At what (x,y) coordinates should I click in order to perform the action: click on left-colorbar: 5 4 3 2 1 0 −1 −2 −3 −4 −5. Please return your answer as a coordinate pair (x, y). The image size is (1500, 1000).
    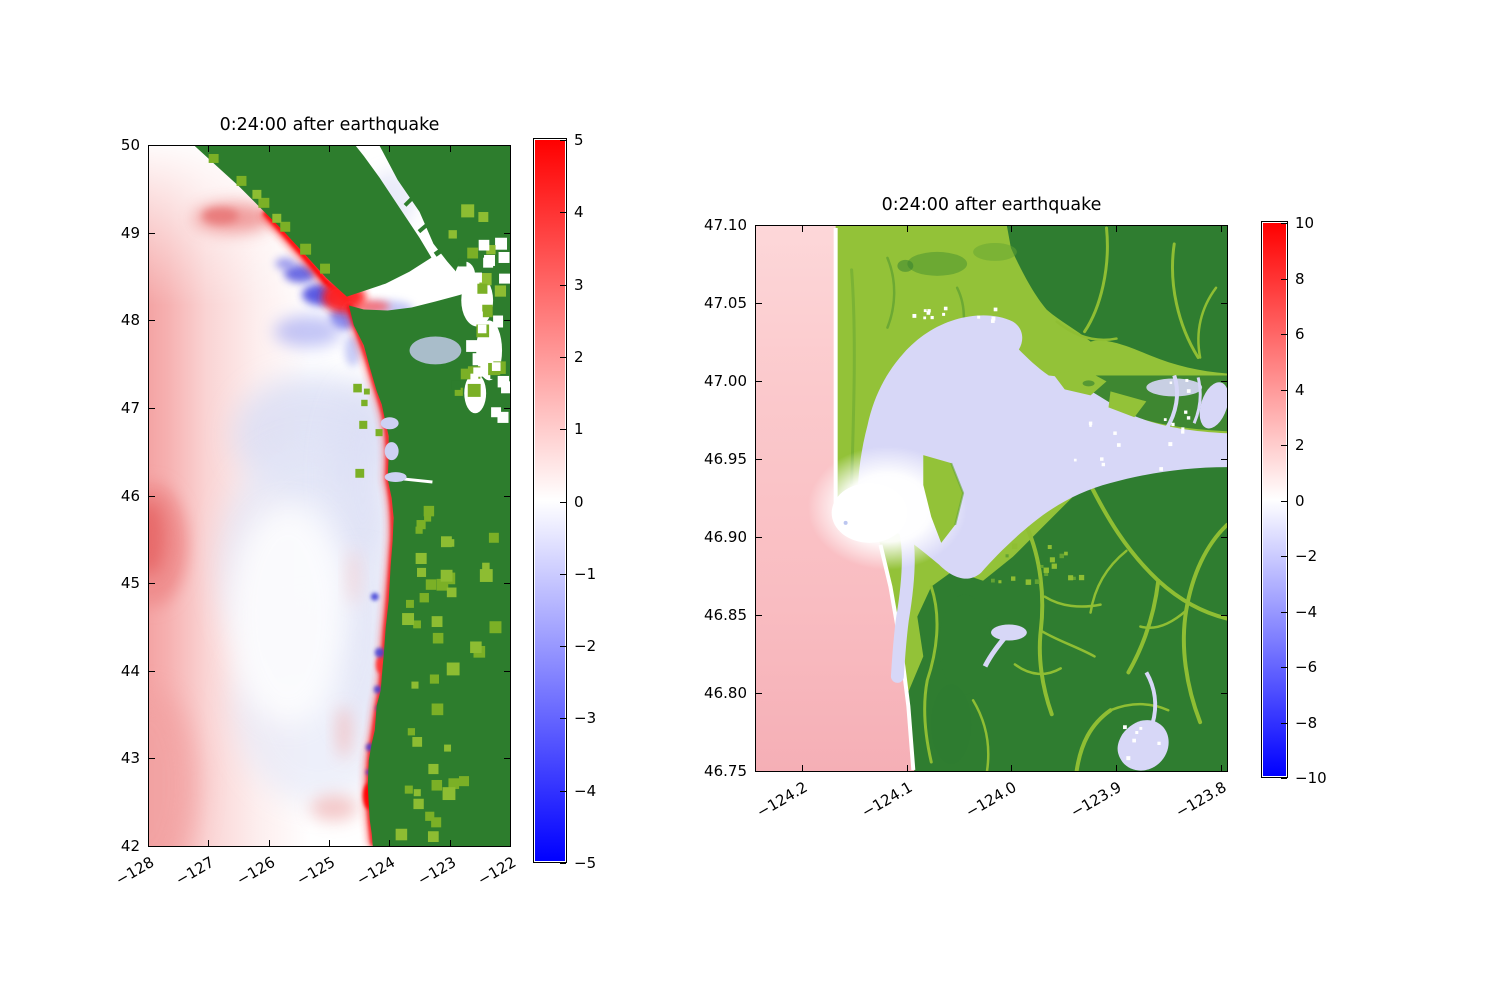
    Looking at the image, I should click on (564, 501).